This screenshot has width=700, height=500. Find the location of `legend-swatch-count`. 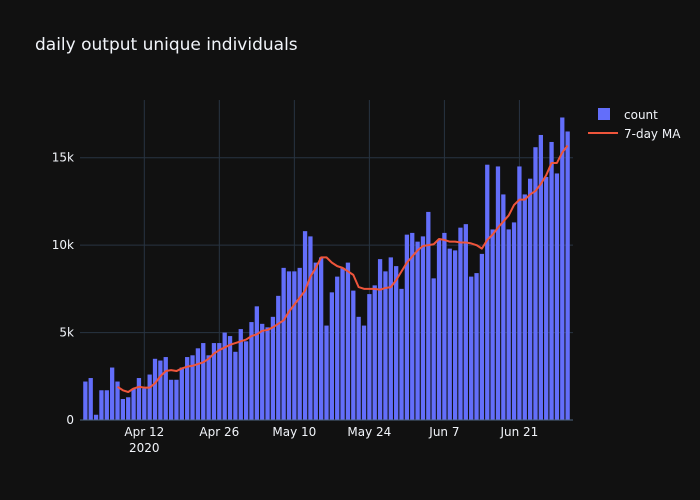

legend-swatch-count is located at coordinates (604, 114).